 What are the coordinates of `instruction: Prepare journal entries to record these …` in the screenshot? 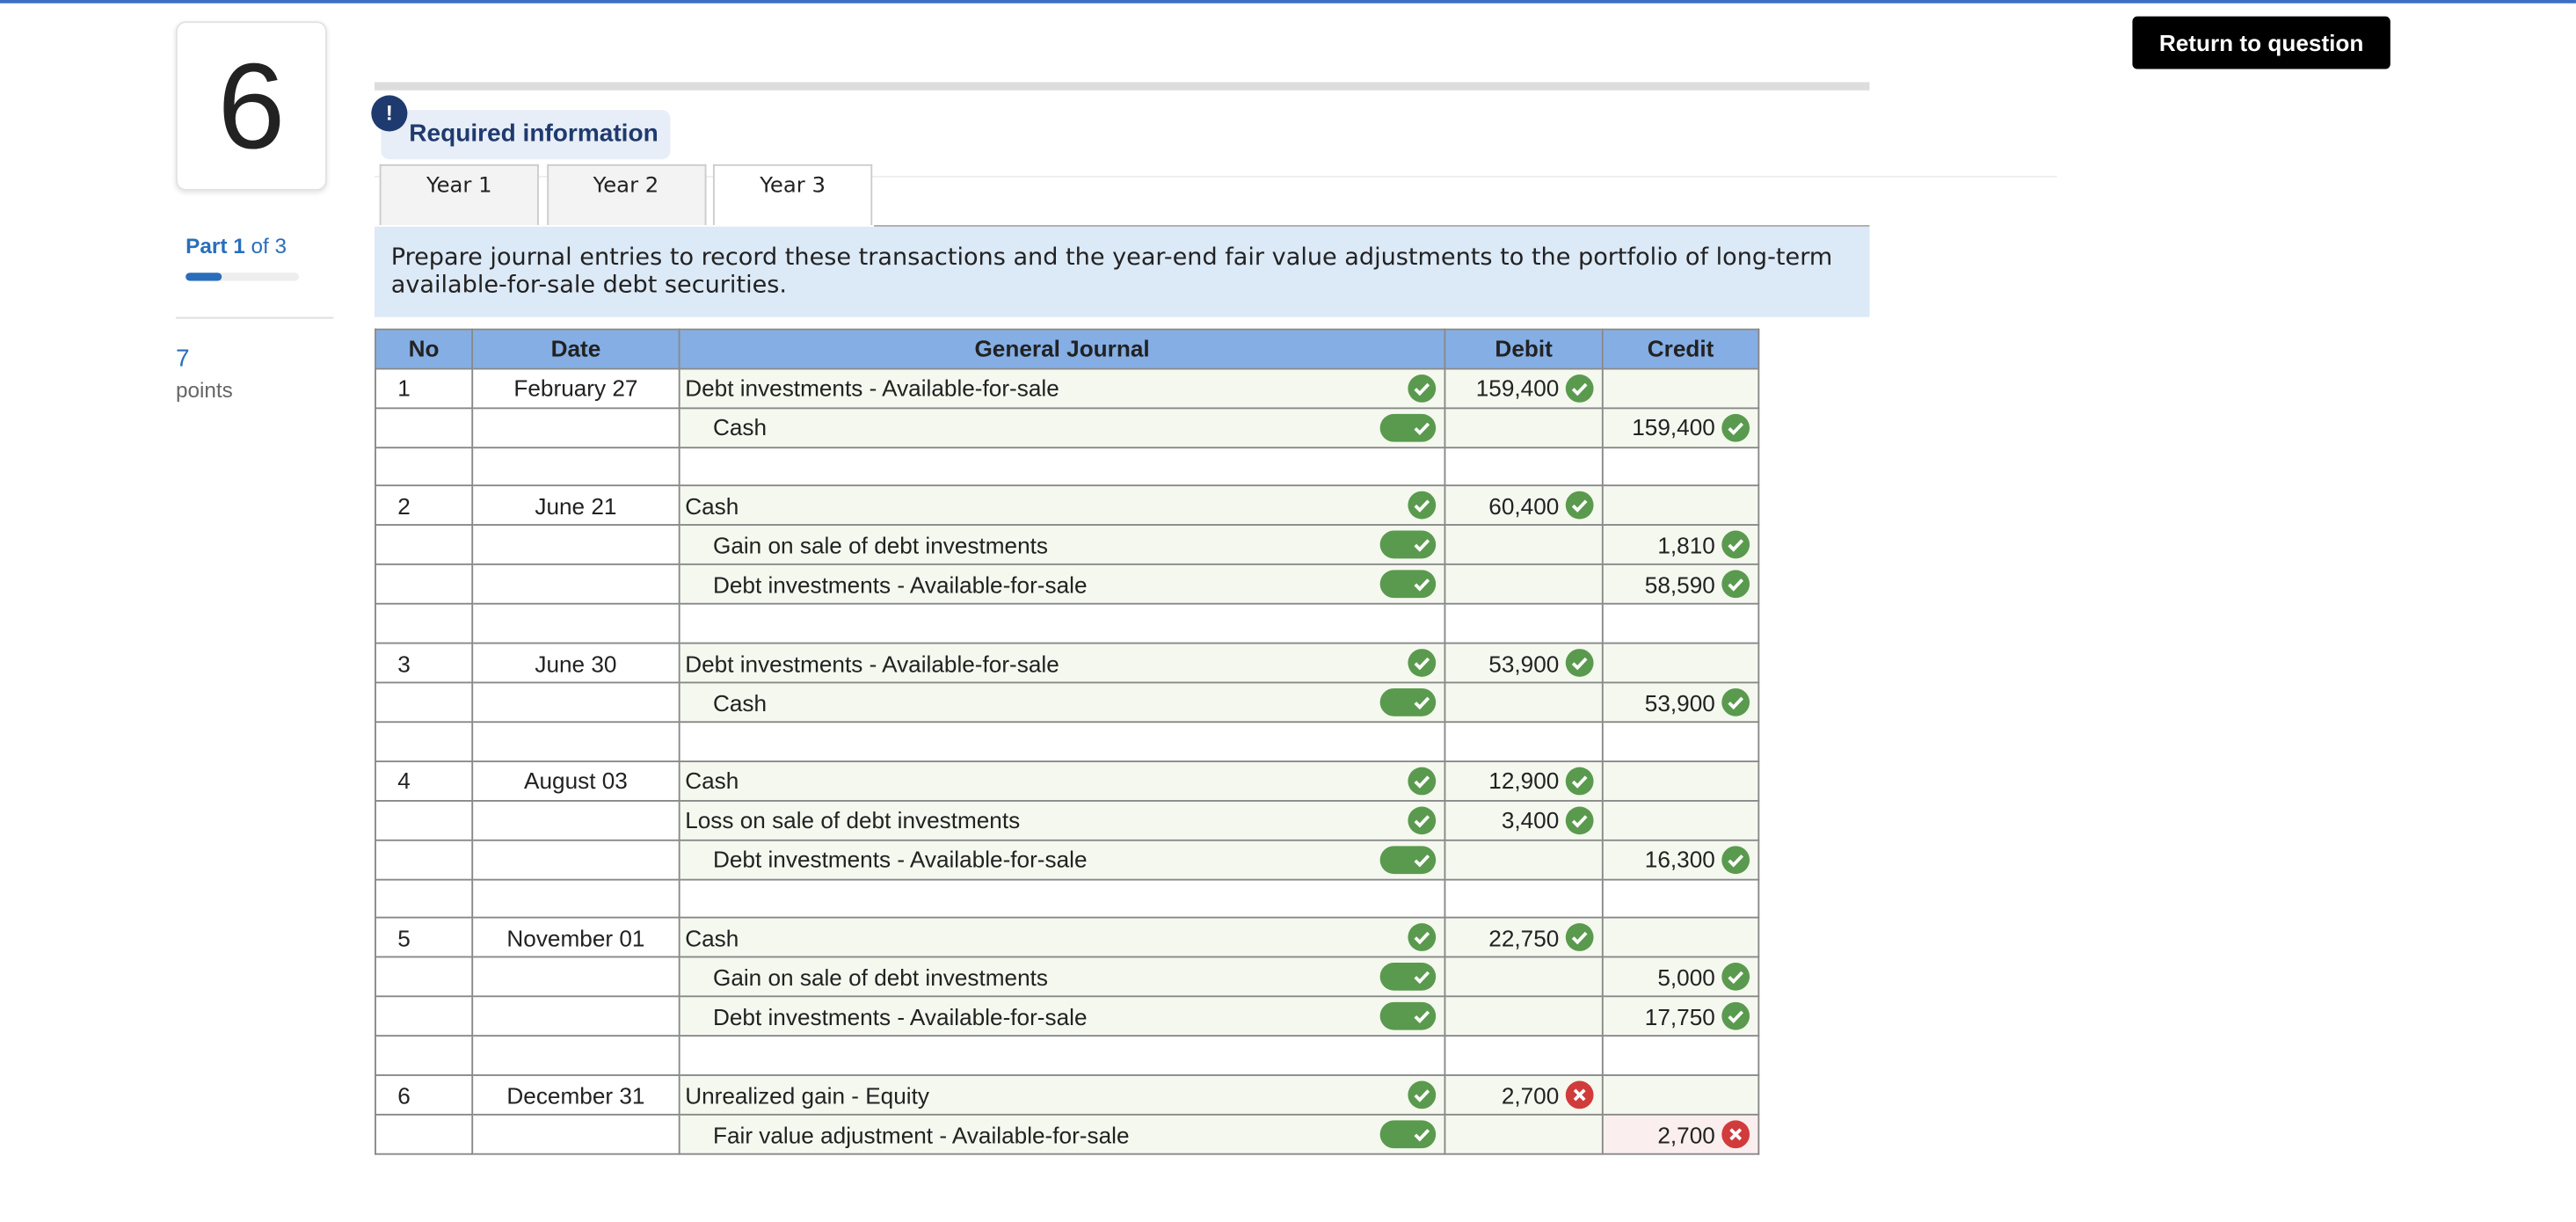 It's located at (1122, 271).